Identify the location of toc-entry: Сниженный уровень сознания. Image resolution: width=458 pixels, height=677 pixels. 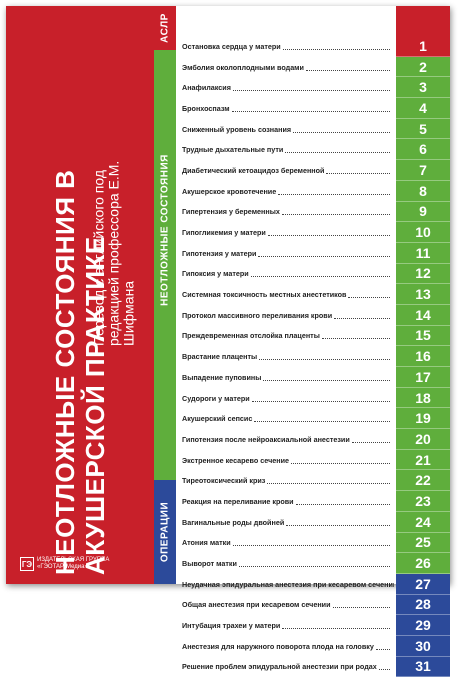
(285, 129).